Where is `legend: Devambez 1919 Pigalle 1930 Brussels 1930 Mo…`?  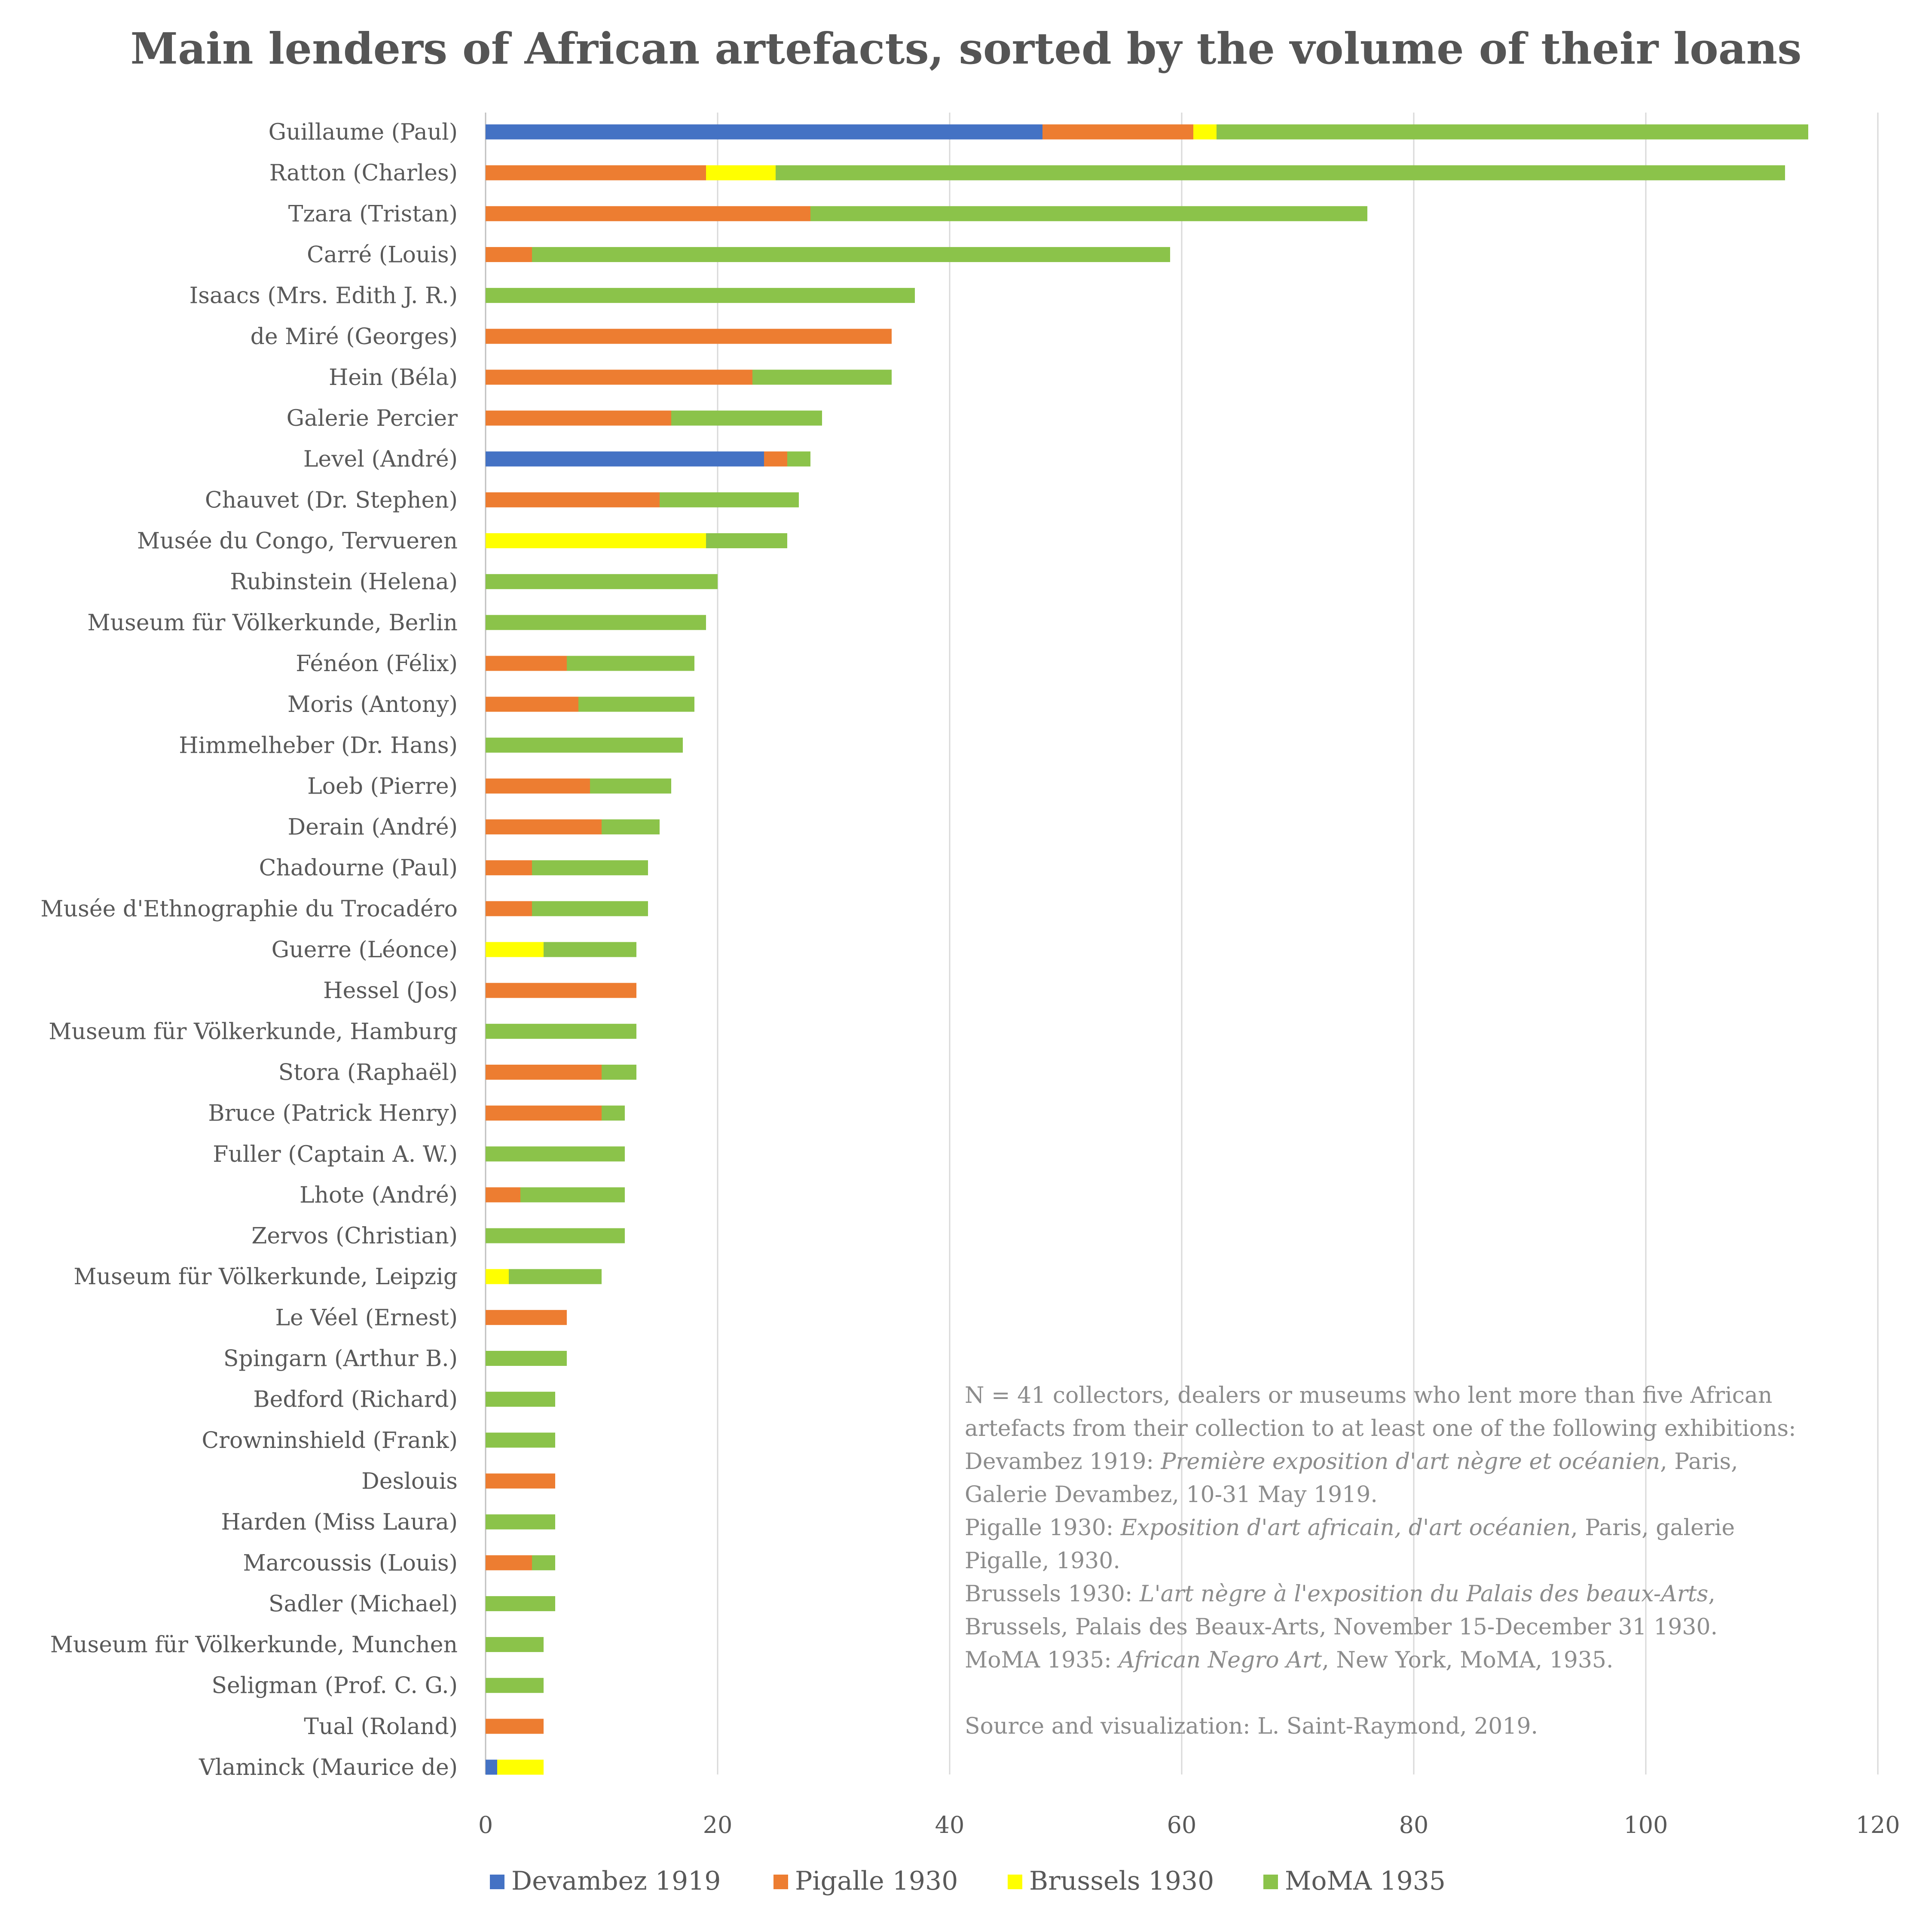
legend: Devambez 1919 Pigalle 1930 Brussels 1930 Mo… is located at coordinates (968, 1881).